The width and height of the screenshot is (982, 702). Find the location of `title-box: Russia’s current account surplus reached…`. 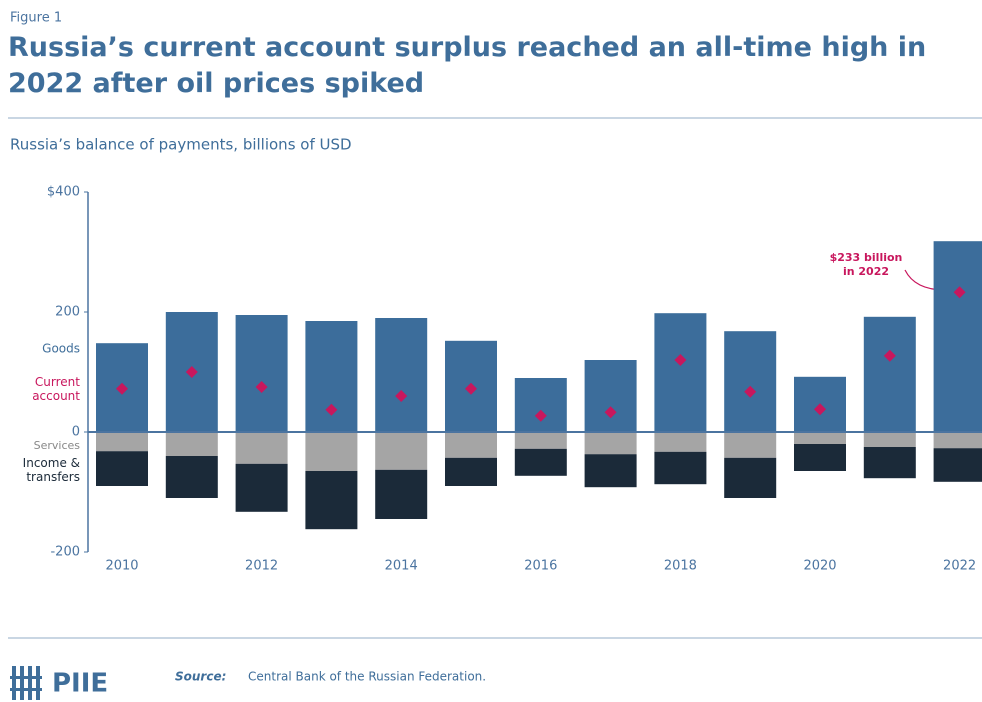

title-box: Russia’s current account surplus reached… is located at coordinates (467, 65).